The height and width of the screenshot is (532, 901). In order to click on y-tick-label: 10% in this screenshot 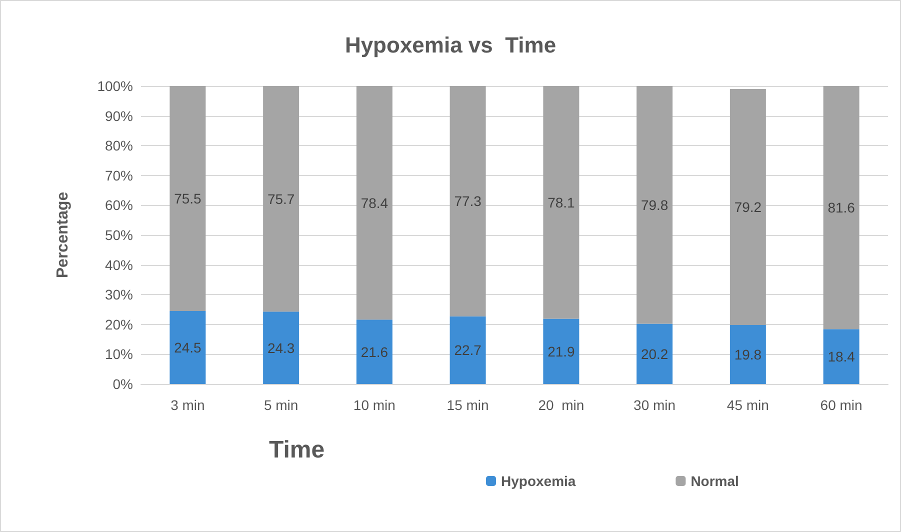, I will do `click(118, 354)`.